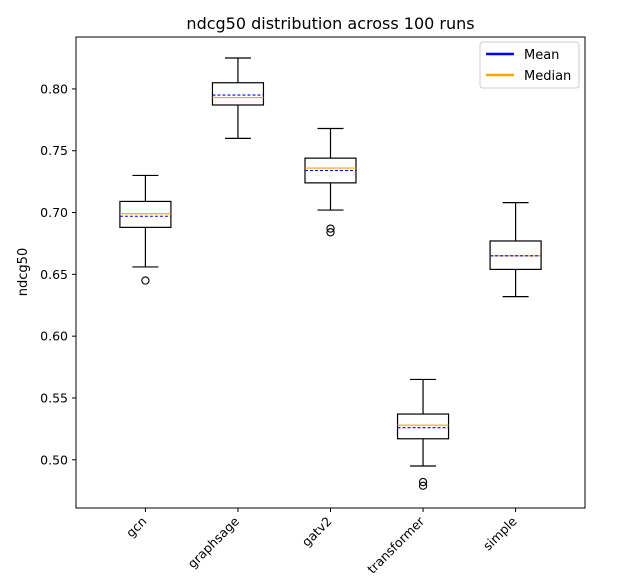 This screenshot has width=634, height=582. I want to click on y-tick-label: 0.75, so click(54, 150).